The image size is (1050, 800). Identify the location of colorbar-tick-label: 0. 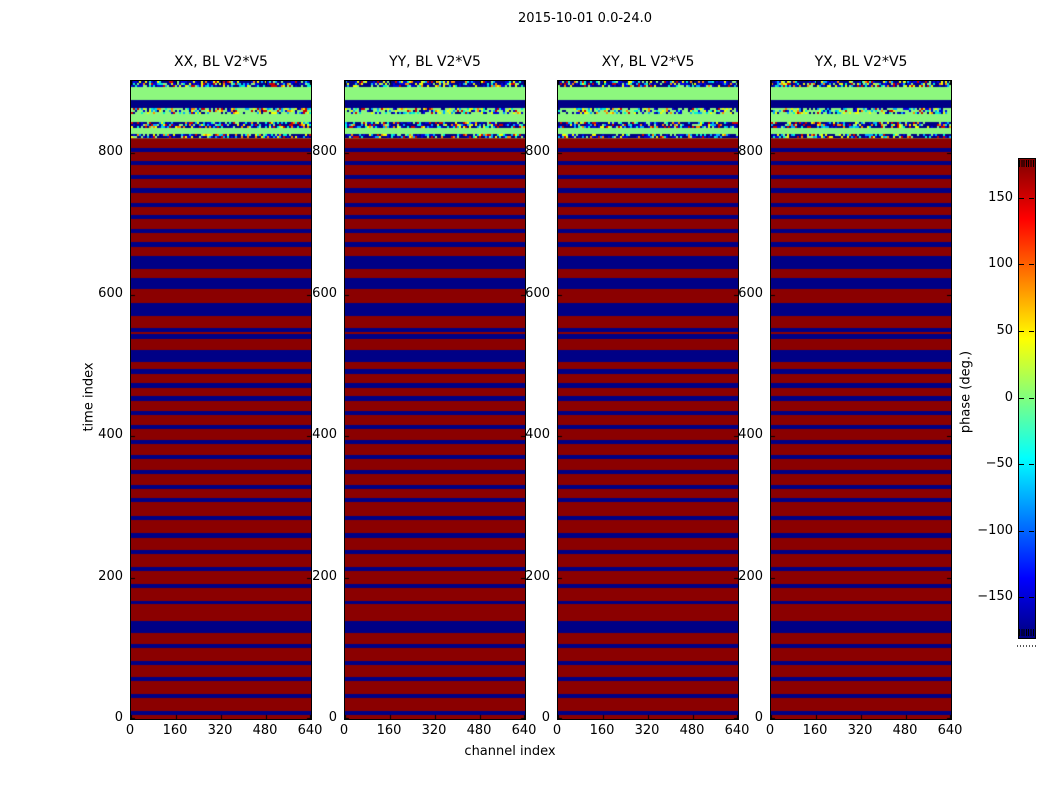
(1008, 397).